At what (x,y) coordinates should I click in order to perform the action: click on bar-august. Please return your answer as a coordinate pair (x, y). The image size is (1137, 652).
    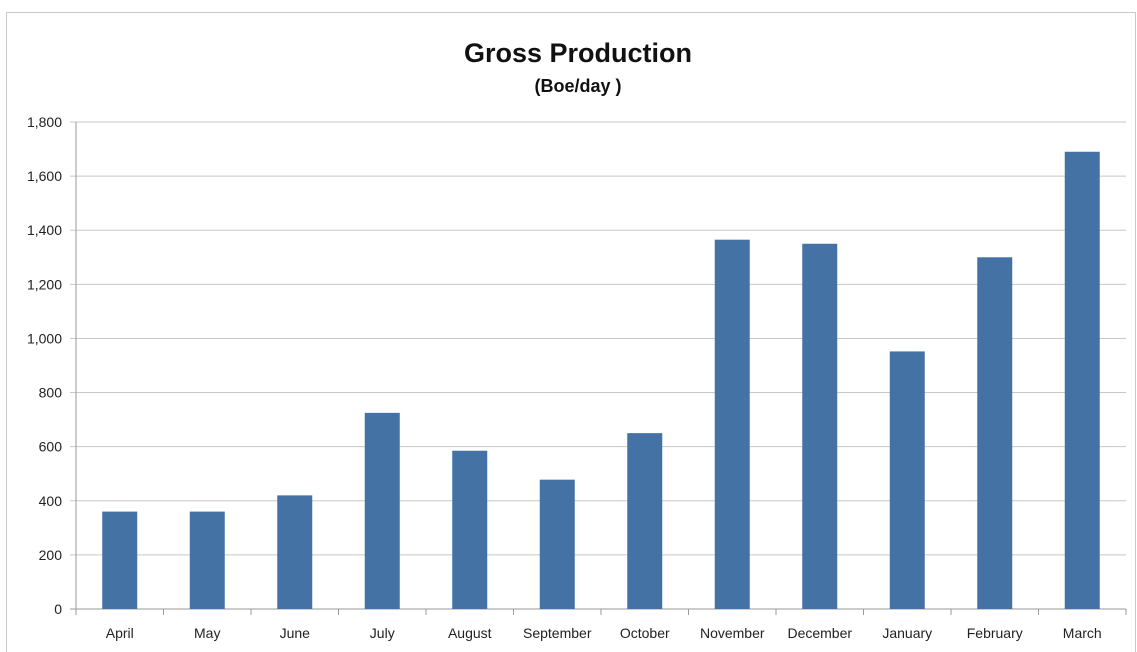
    Looking at the image, I should click on (470, 529).